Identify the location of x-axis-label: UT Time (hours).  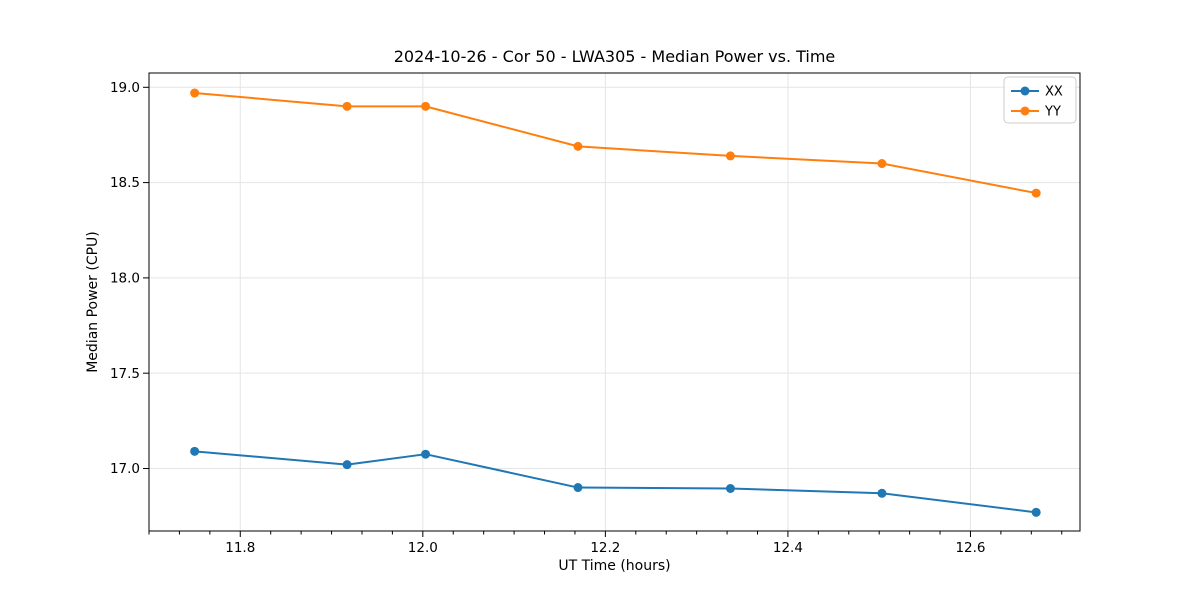
(614, 566).